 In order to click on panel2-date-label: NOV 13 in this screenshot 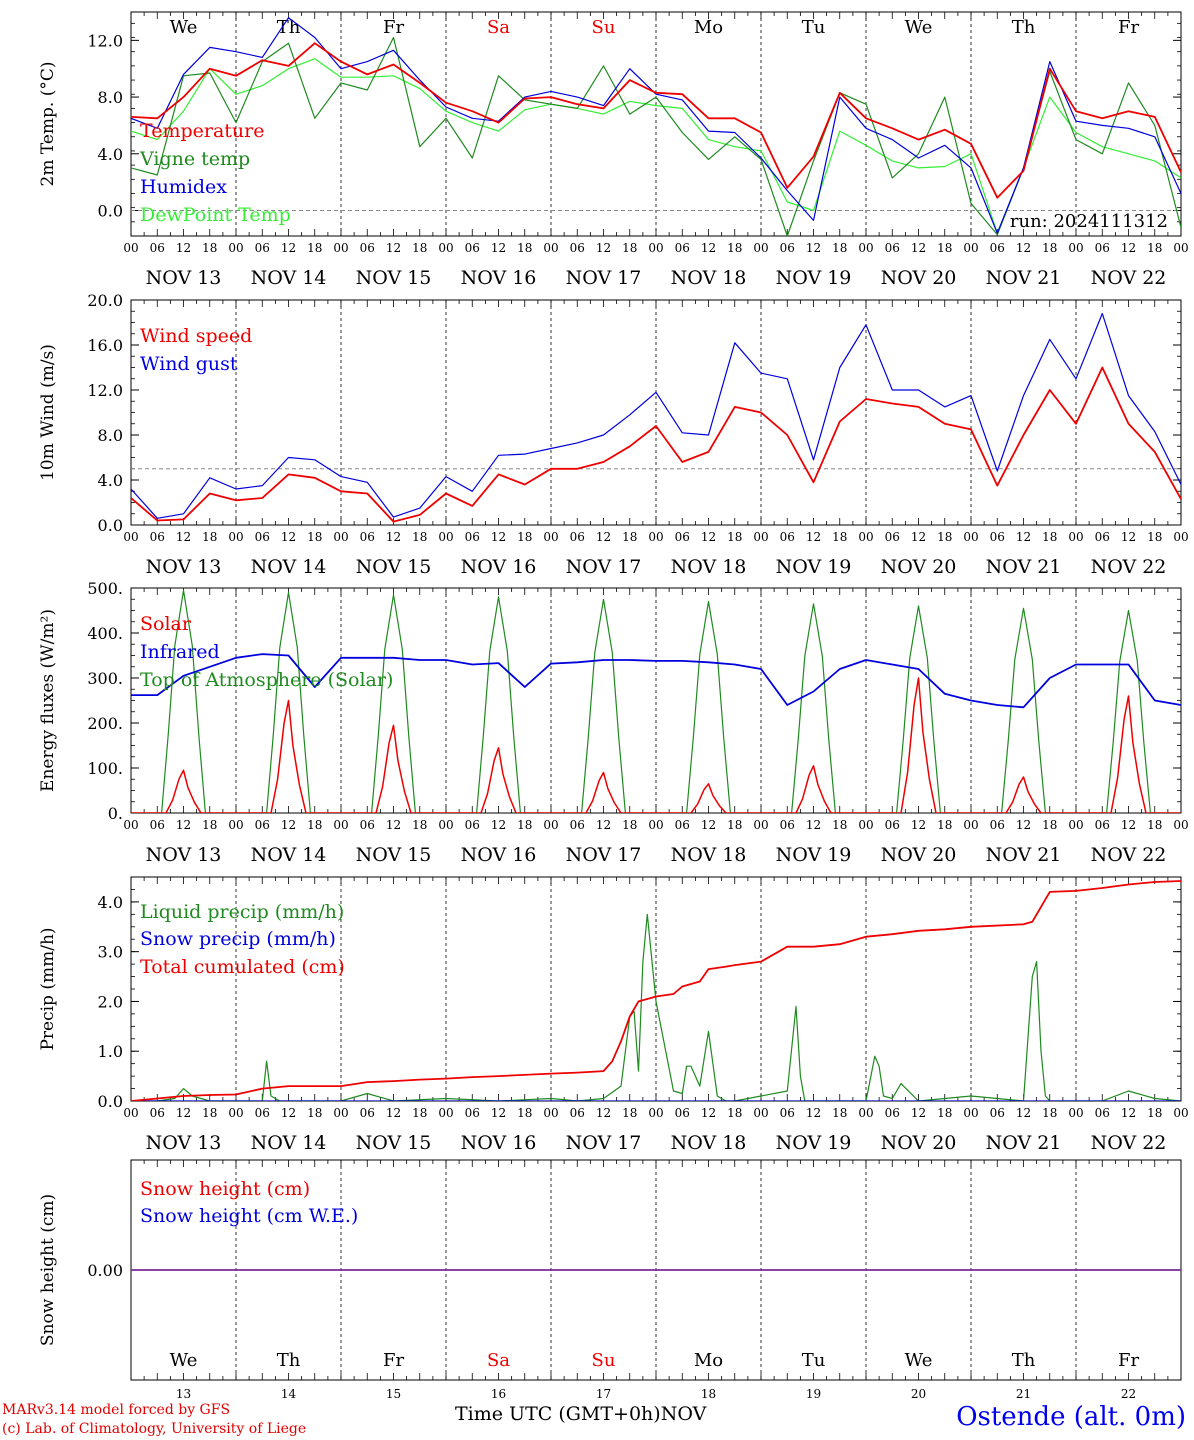, I will do `click(184, 567)`.